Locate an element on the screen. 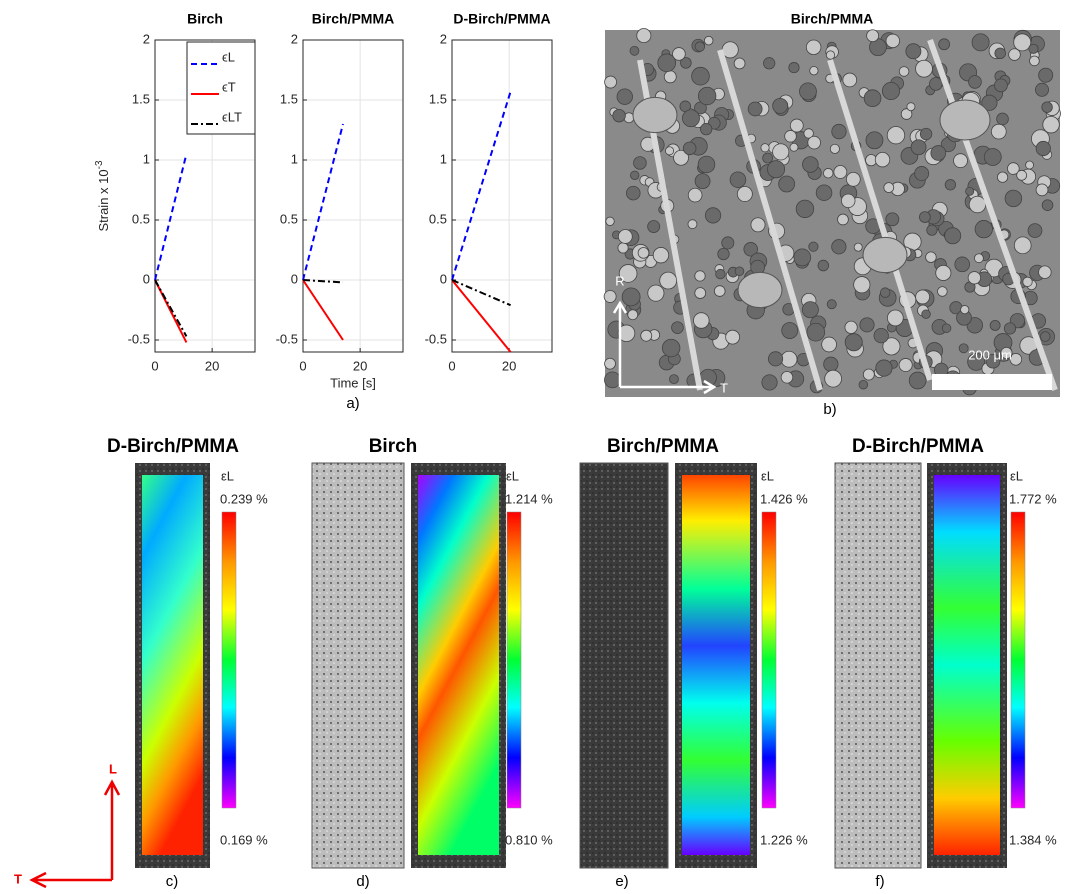 The image size is (1073, 894). panel-label: b) is located at coordinates (829, 409).